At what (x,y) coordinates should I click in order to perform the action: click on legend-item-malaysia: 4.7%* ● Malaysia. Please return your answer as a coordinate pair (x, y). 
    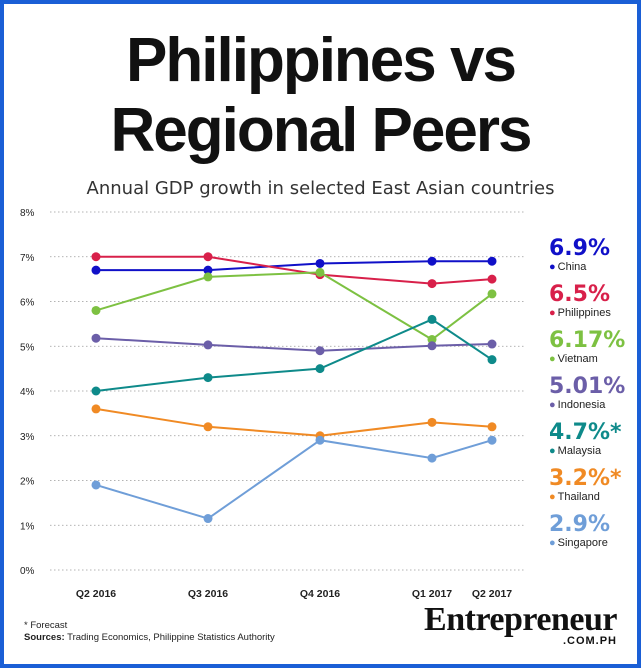
    Looking at the image, I should click on (593, 440).